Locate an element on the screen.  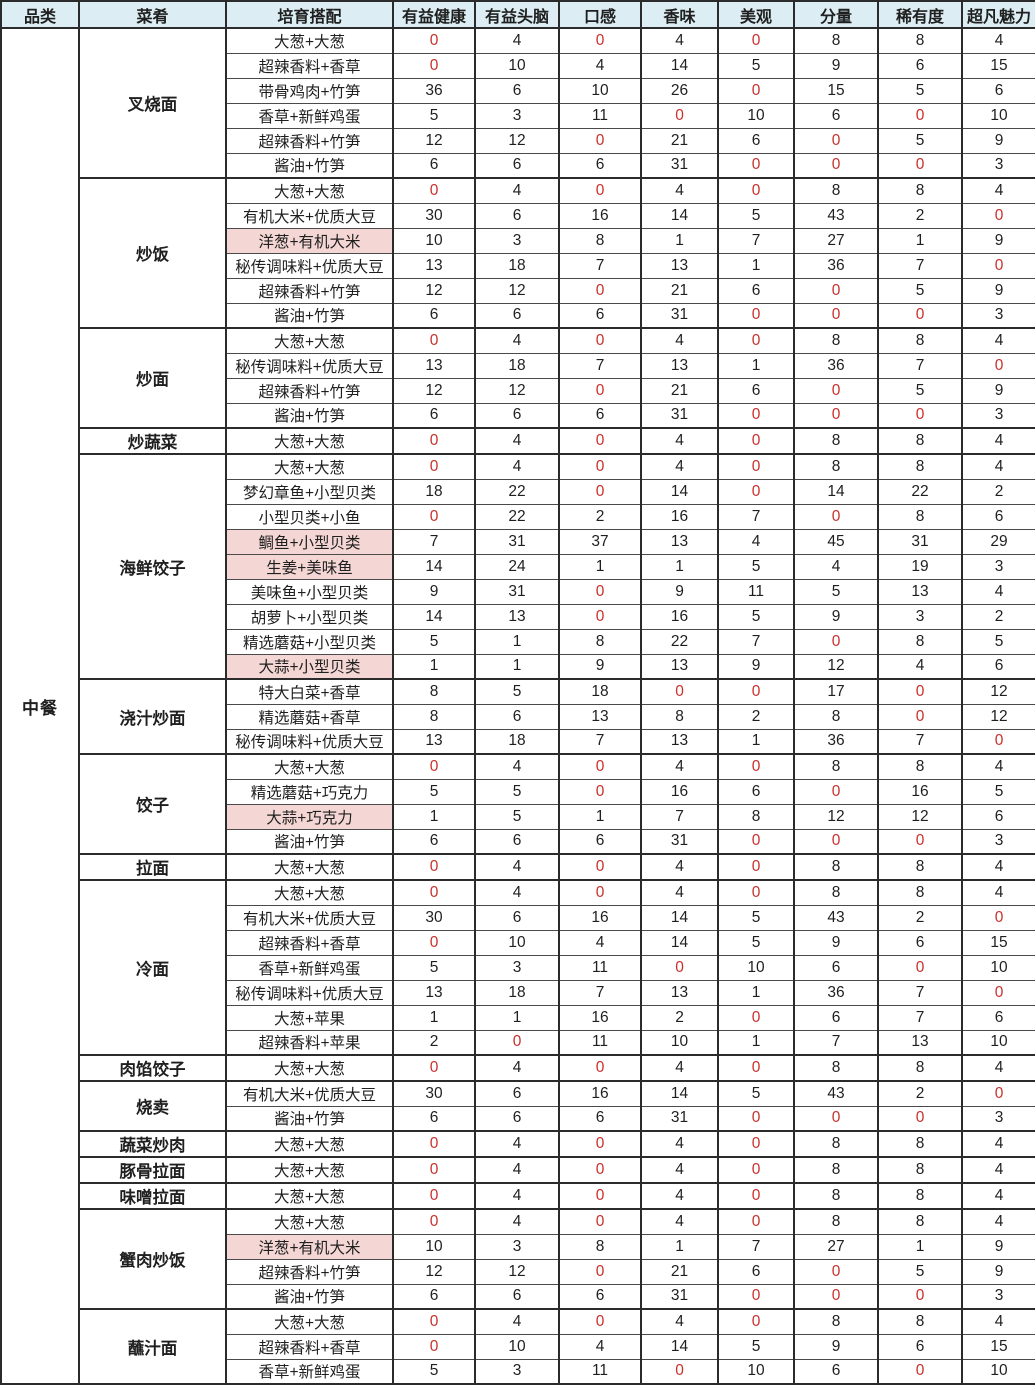
value-cell: 29 is located at coordinates (998, 541).